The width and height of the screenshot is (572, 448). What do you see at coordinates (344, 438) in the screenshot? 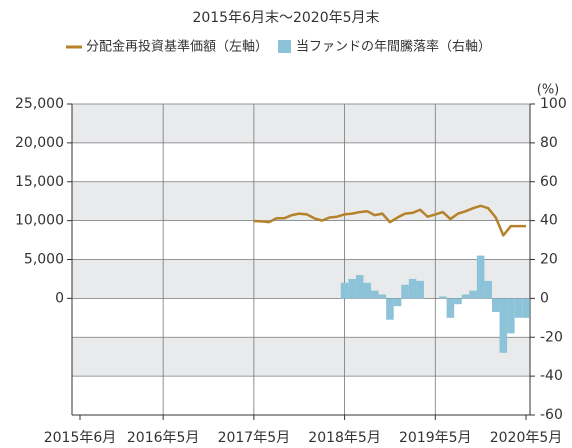
I see `x-tick-label: 2018年5月` at bounding box center [344, 438].